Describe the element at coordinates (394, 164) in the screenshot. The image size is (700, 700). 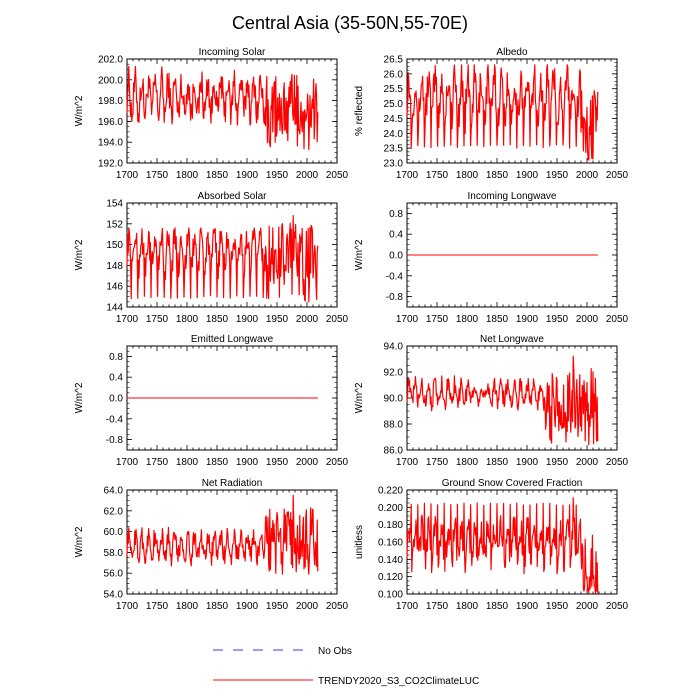
I see `y-tick-label: 23.0` at that location.